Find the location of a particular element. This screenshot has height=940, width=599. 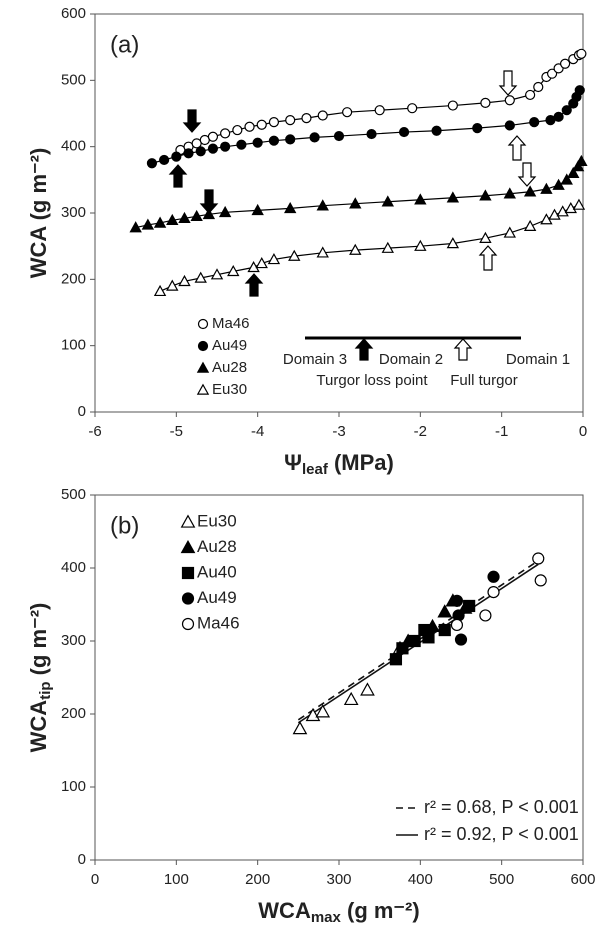

y-axis-label: WCA (g m⁻²) is located at coordinates (38, 213).